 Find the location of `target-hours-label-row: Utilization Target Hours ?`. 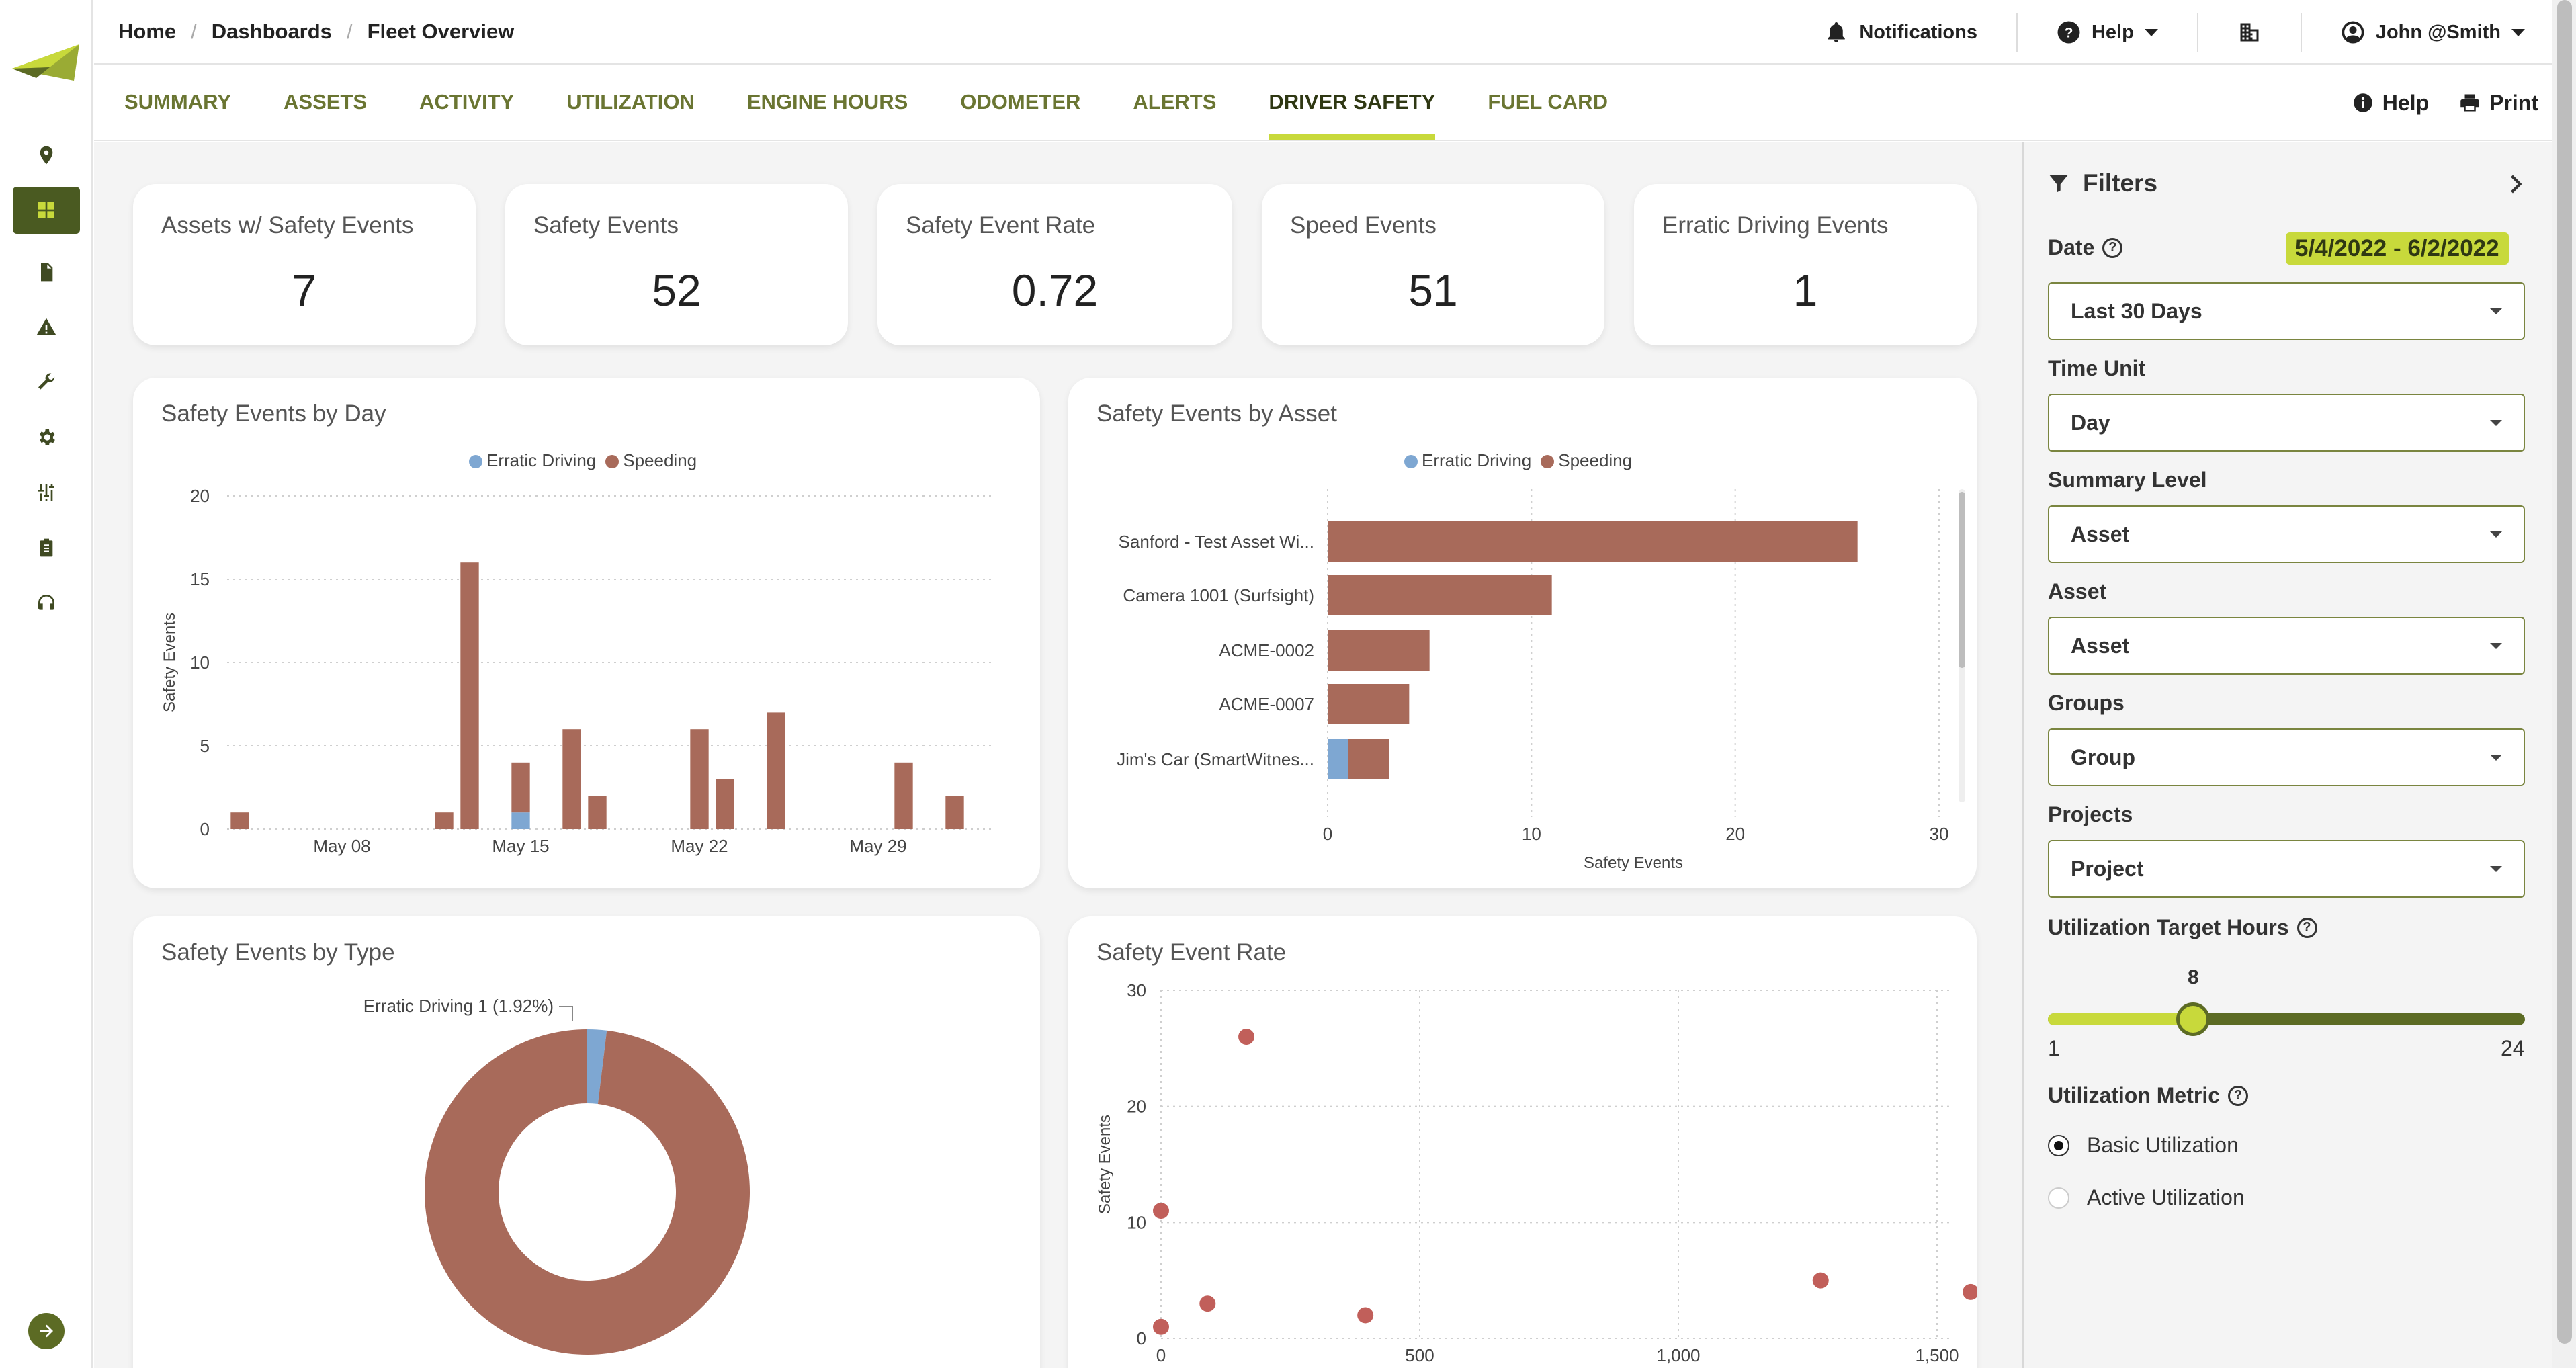

target-hours-label-row: Utilization Target Hours ? is located at coordinates (2182, 927).